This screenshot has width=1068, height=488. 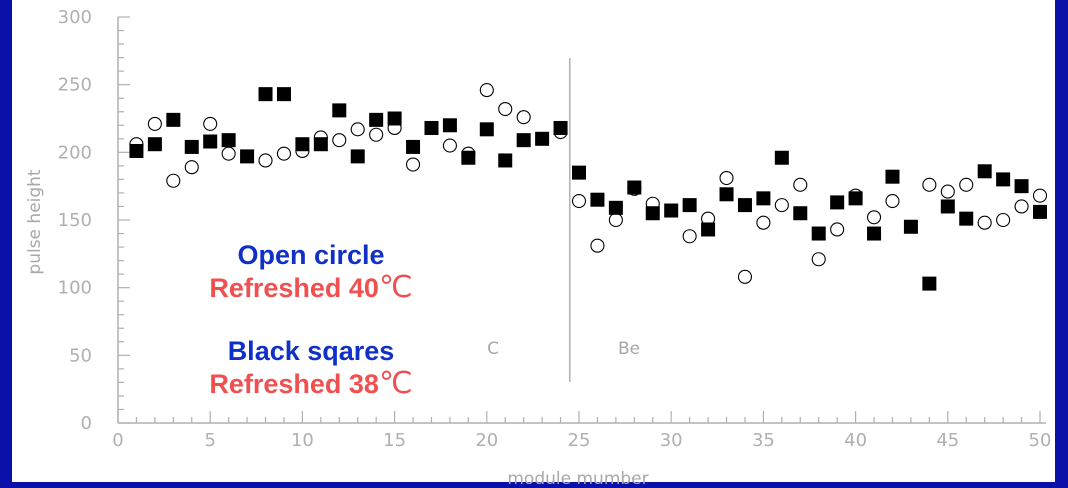 I want to click on x-tick-label: 35, so click(x=763, y=440).